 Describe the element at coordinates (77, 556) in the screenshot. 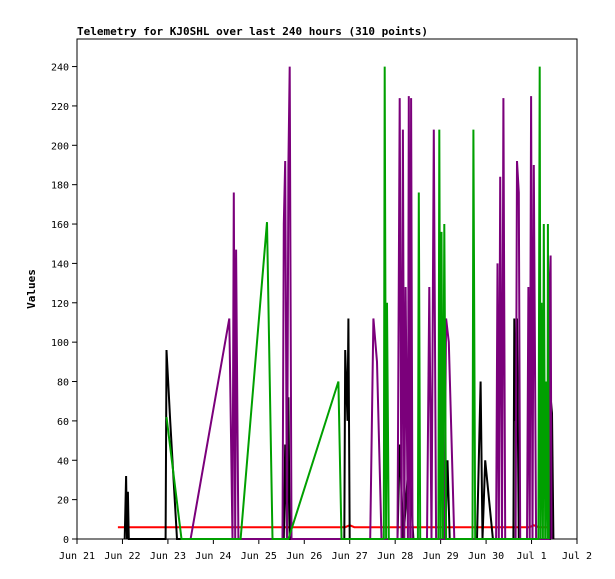

I see `x-tick-label: Jun 21` at that location.